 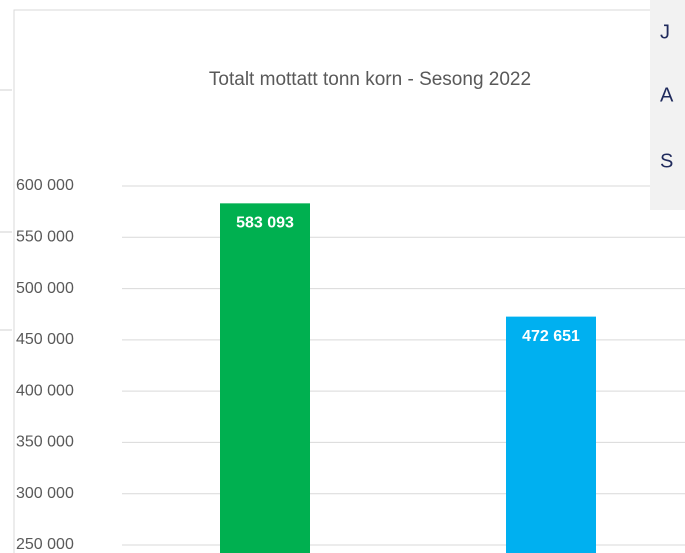 I want to click on y-tick-label: 550 000, so click(x=45, y=237).